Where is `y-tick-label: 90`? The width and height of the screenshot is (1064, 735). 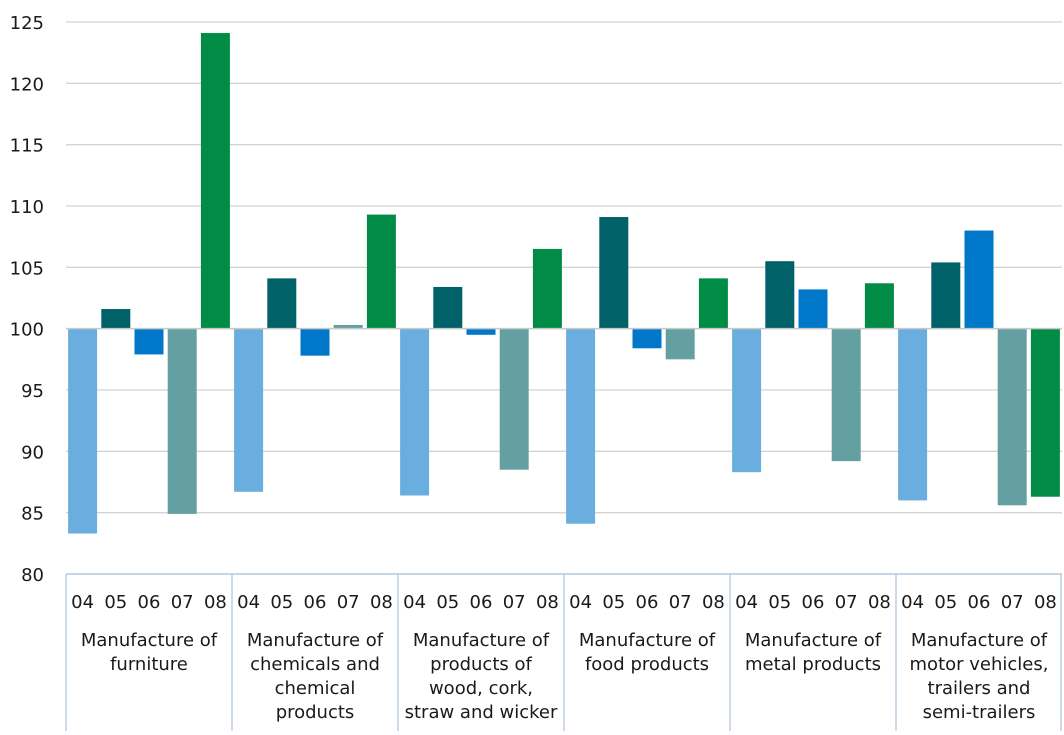
y-tick-label: 90 is located at coordinates (32, 452).